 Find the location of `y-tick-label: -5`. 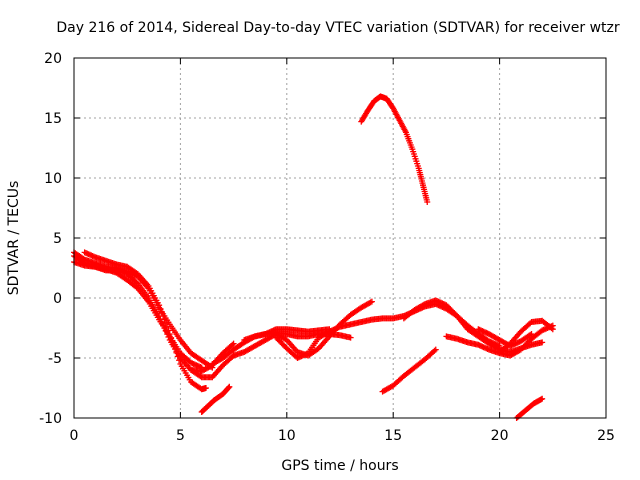

y-tick-label: -5 is located at coordinates (55, 359).